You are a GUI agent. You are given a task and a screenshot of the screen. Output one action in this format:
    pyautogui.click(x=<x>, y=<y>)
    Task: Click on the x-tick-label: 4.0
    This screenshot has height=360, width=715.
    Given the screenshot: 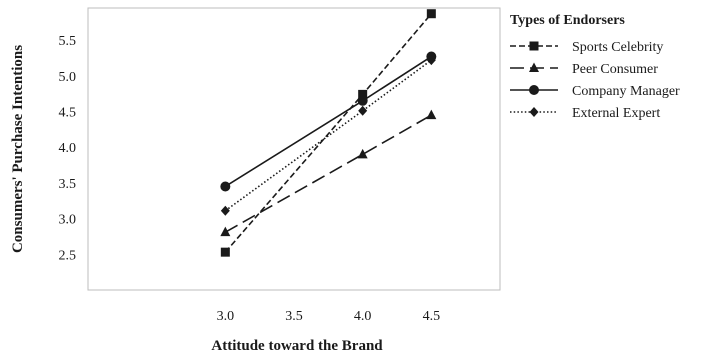 What is the action you would take?
    pyautogui.click(x=363, y=316)
    